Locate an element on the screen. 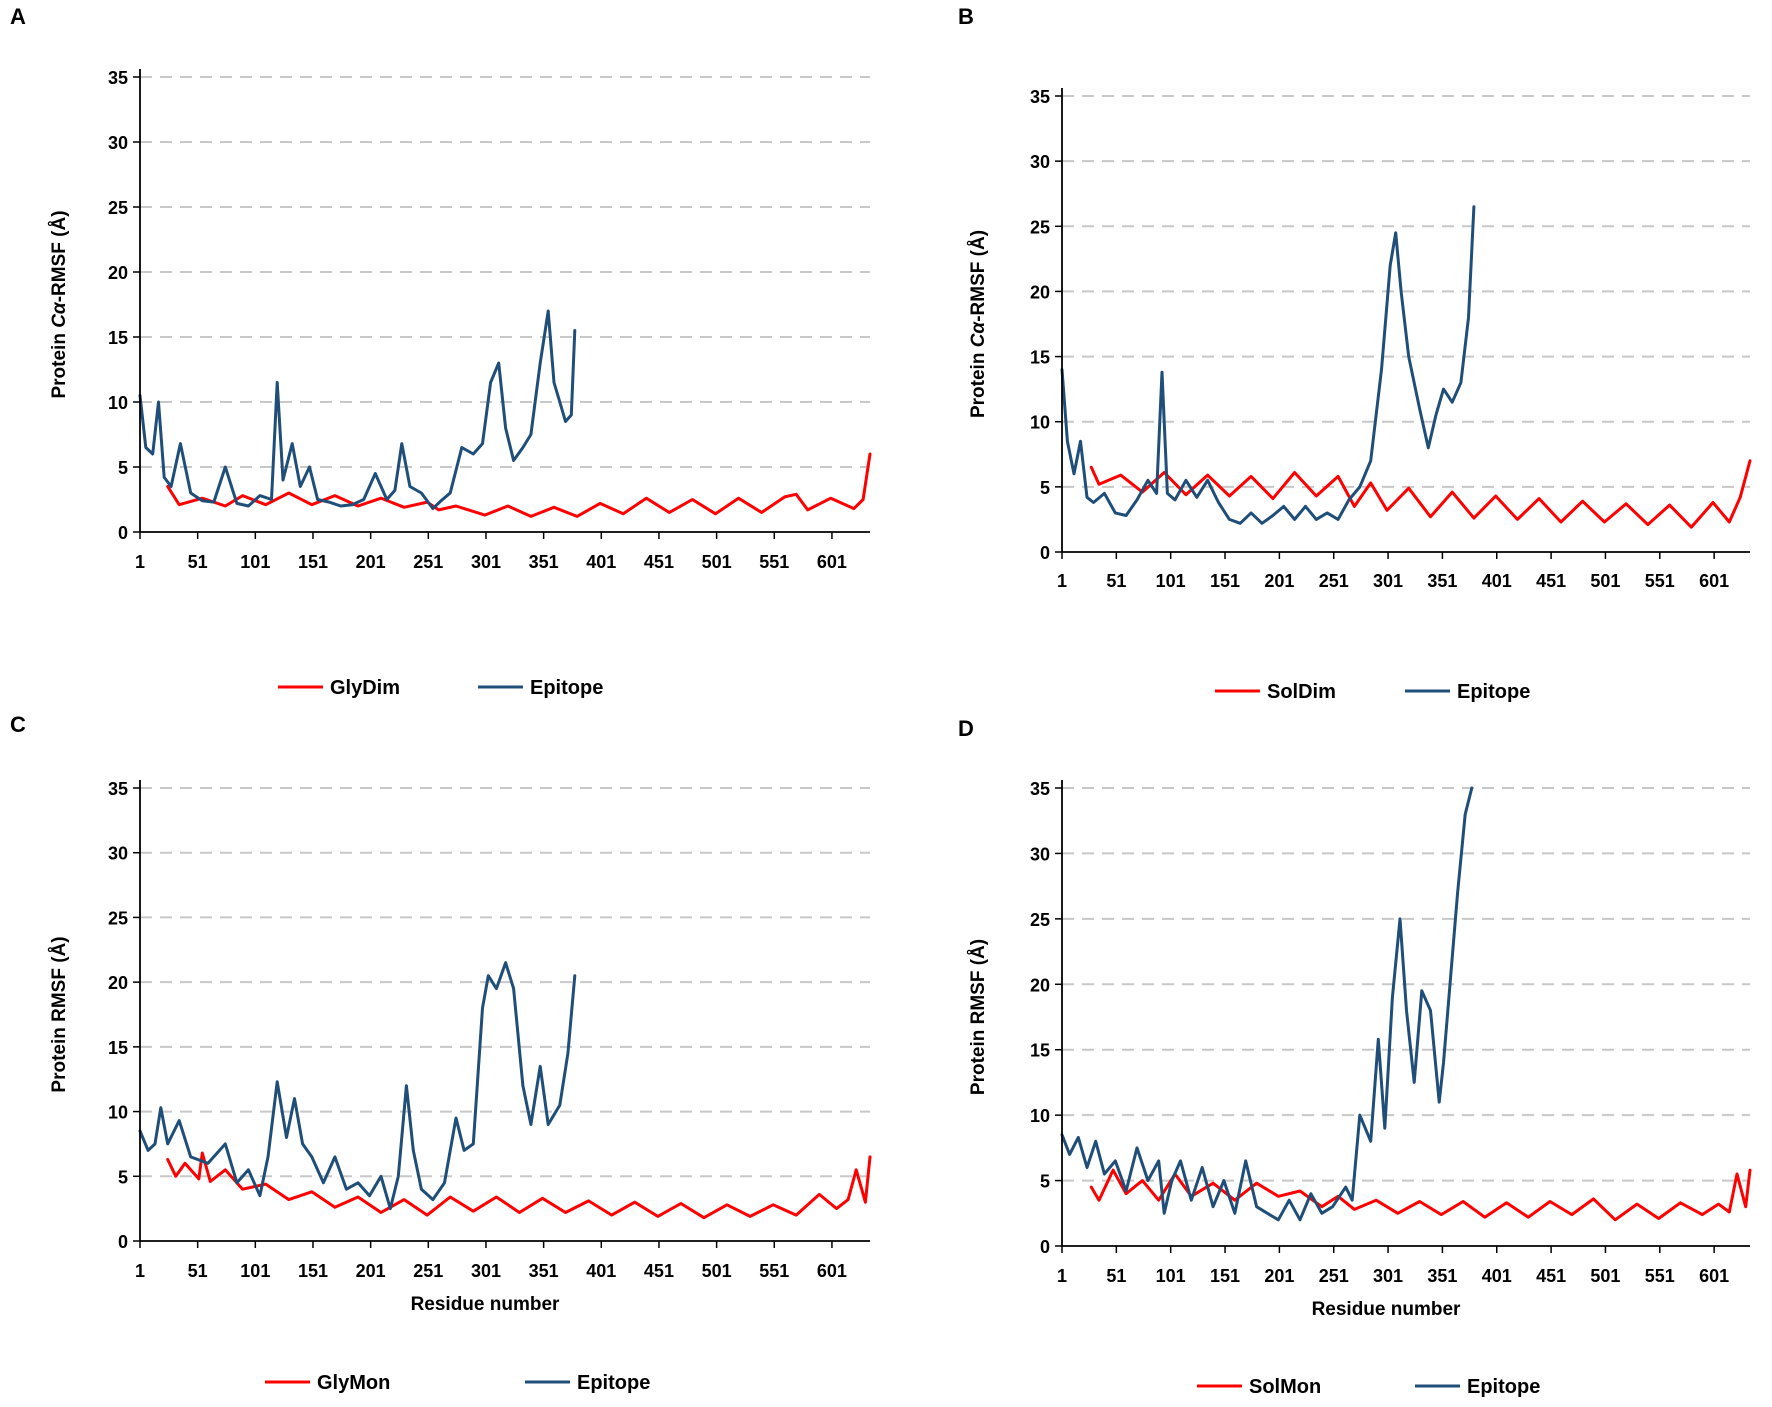 The width and height of the screenshot is (1772, 1407). xtick-label-a-301: 301 is located at coordinates (486, 562).